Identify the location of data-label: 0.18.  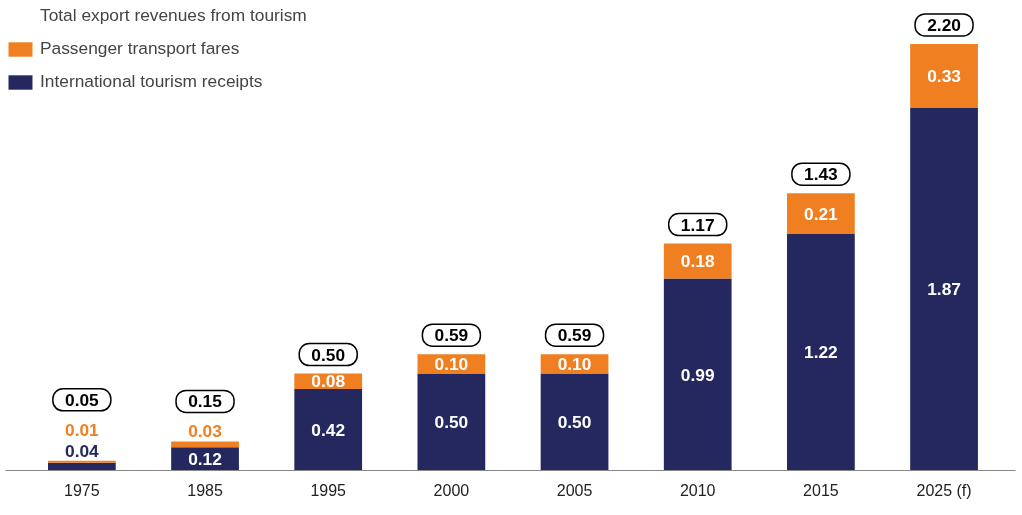
(697, 261).